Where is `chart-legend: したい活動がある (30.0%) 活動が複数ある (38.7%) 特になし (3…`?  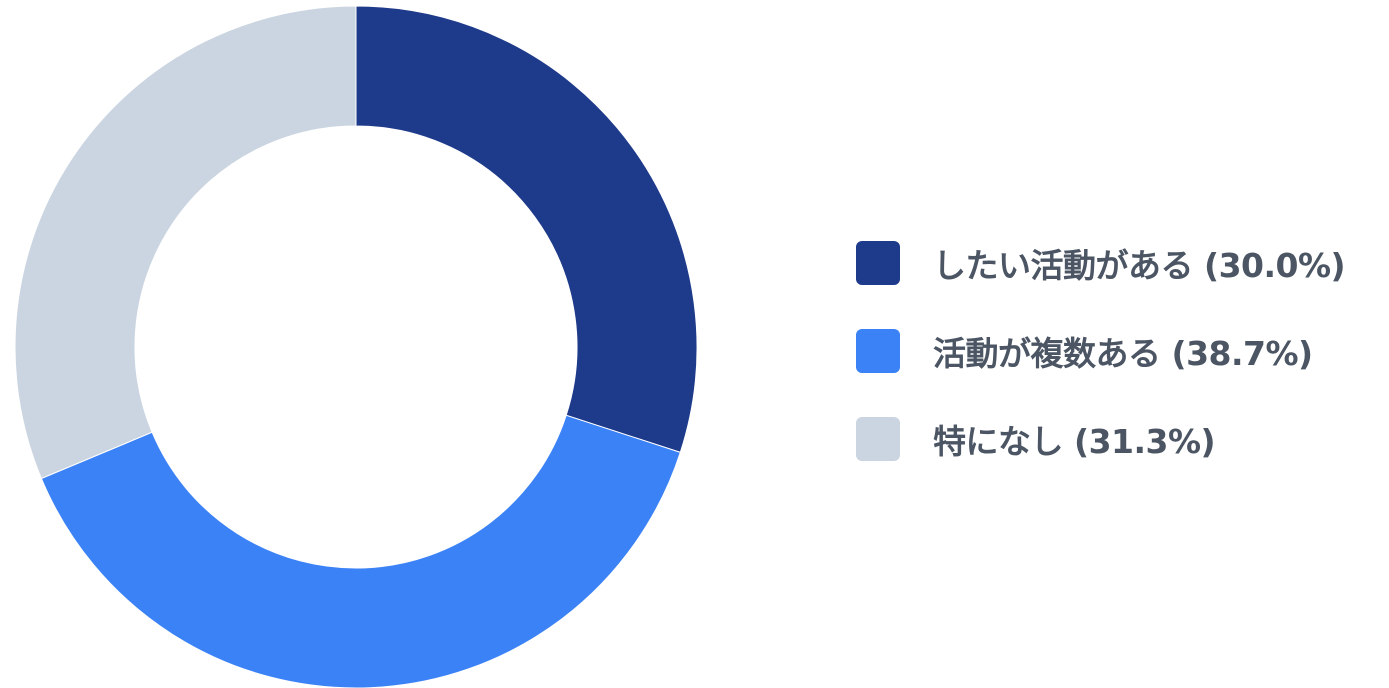 chart-legend: したい活動がある (30.0%) 活動が複数ある (38.7%) 特になし (3… is located at coordinates (1101, 351).